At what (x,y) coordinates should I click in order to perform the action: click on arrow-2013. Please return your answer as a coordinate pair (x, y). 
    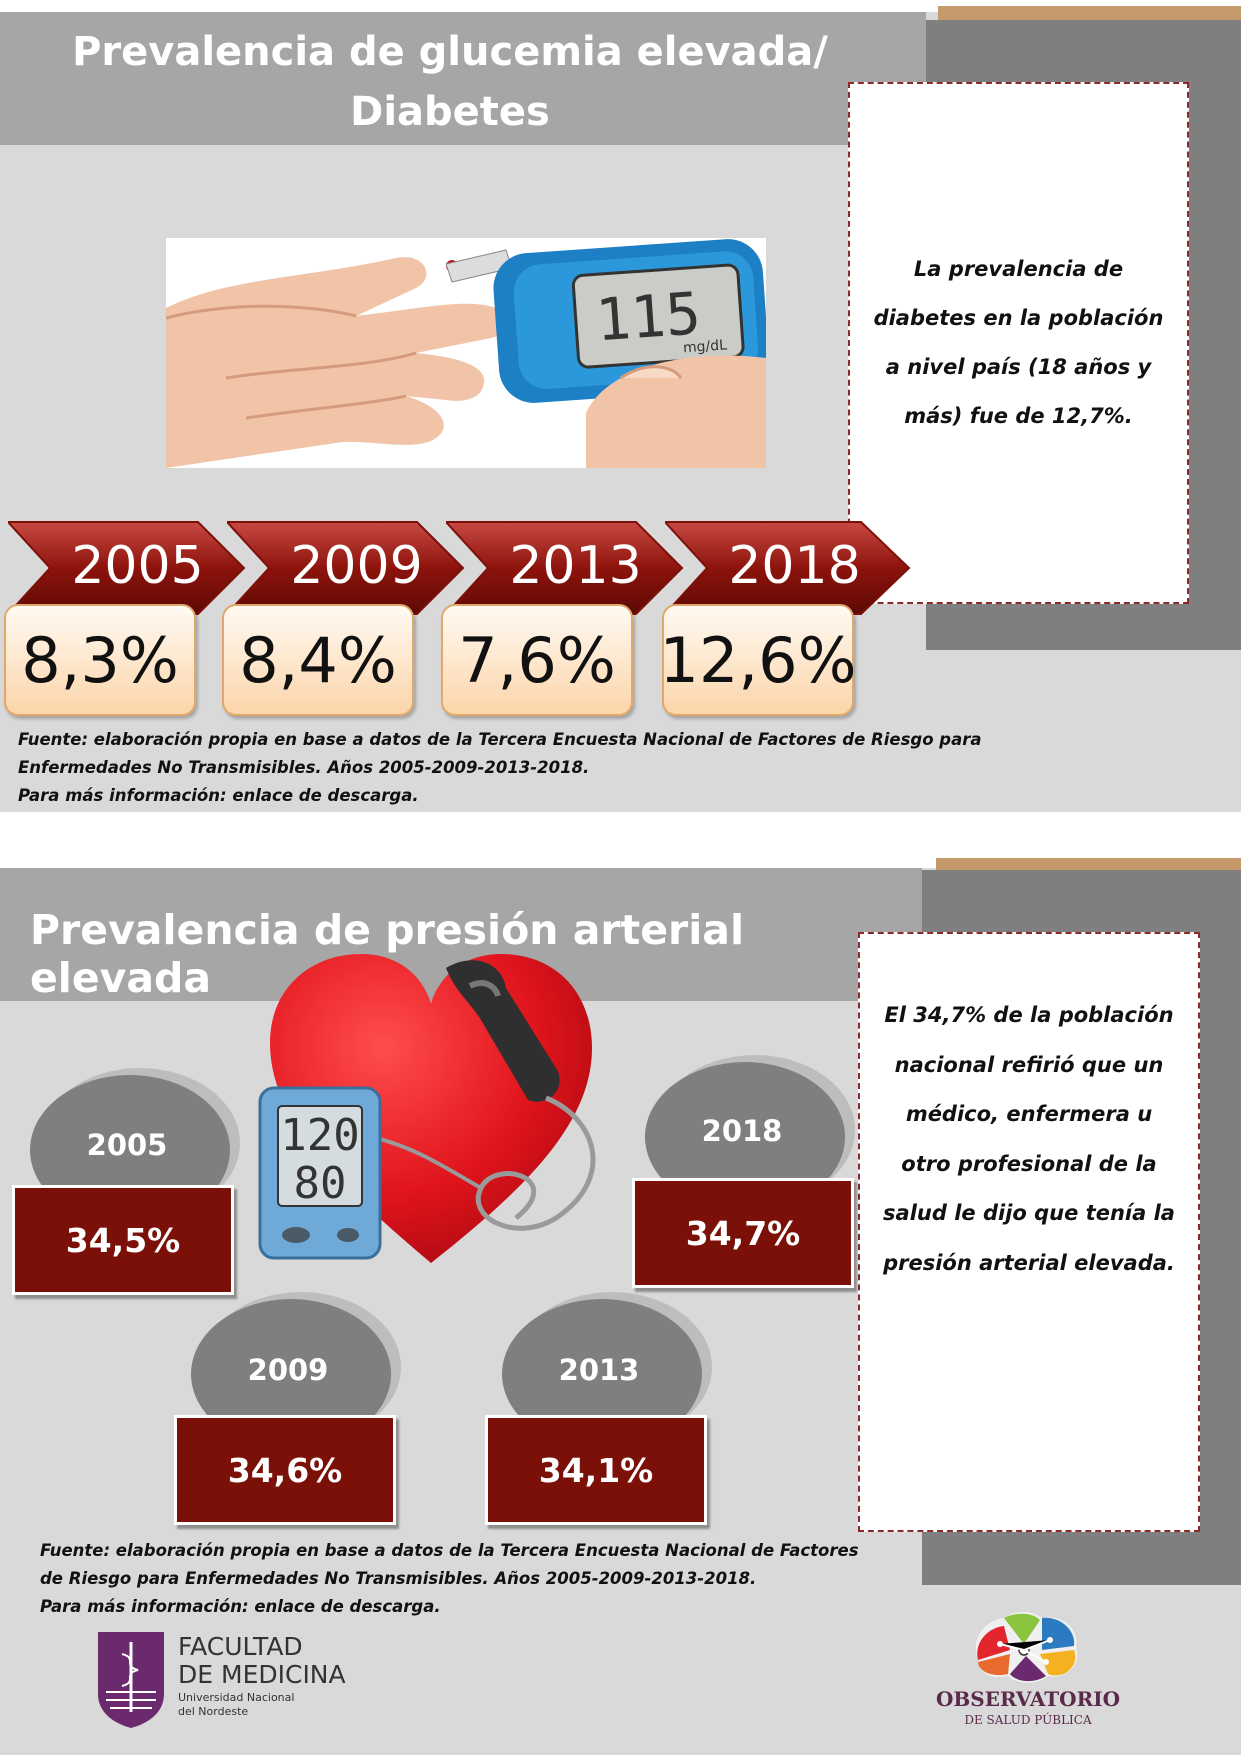
    Looking at the image, I should click on (565, 568).